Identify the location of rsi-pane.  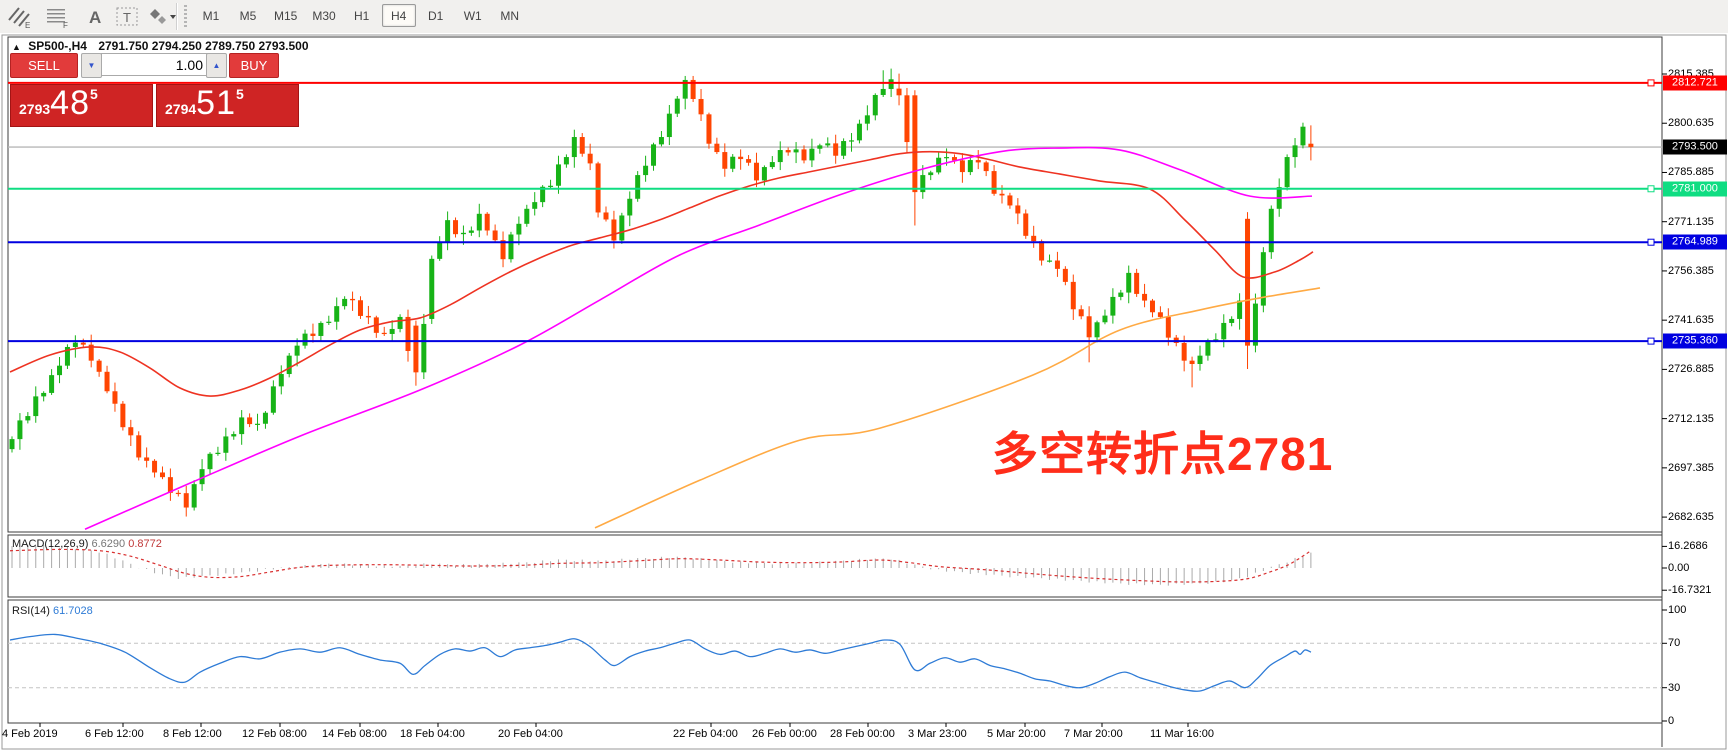
(835, 662).